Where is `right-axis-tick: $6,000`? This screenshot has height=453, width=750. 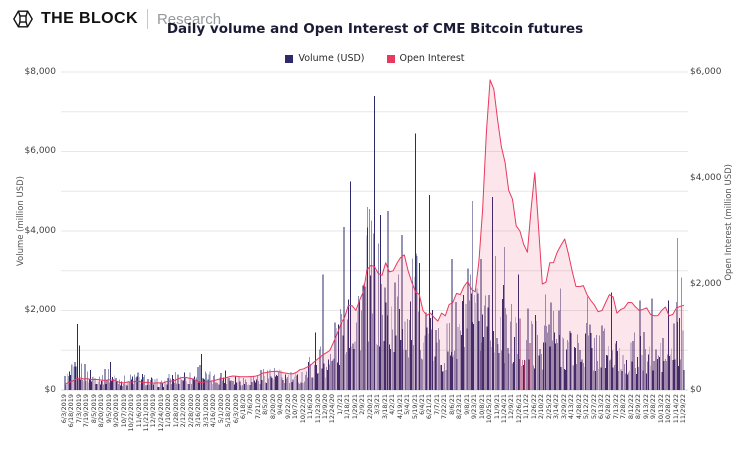 right-axis-tick: $6,000 is located at coordinates (706, 71).